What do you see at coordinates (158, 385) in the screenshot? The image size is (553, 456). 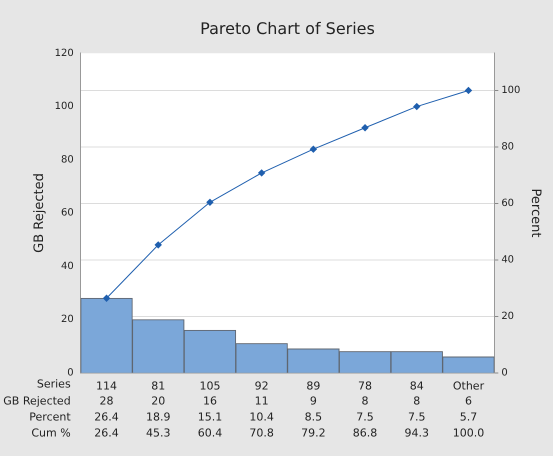 I see `x-tick-label: 81` at bounding box center [158, 385].